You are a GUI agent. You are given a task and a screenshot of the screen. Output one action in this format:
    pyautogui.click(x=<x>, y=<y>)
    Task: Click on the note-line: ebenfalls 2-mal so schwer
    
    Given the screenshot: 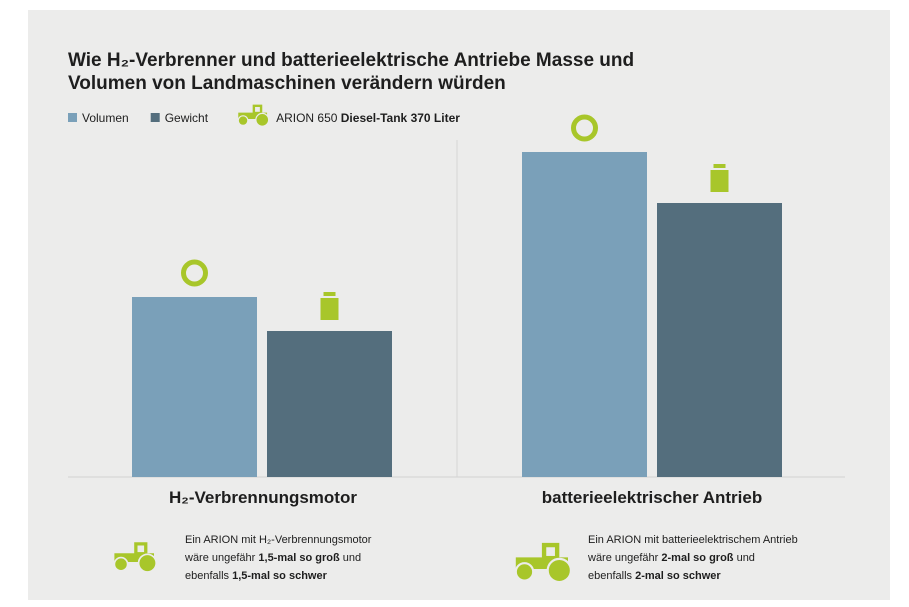 What is the action you would take?
    pyautogui.click(x=654, y=576)
    